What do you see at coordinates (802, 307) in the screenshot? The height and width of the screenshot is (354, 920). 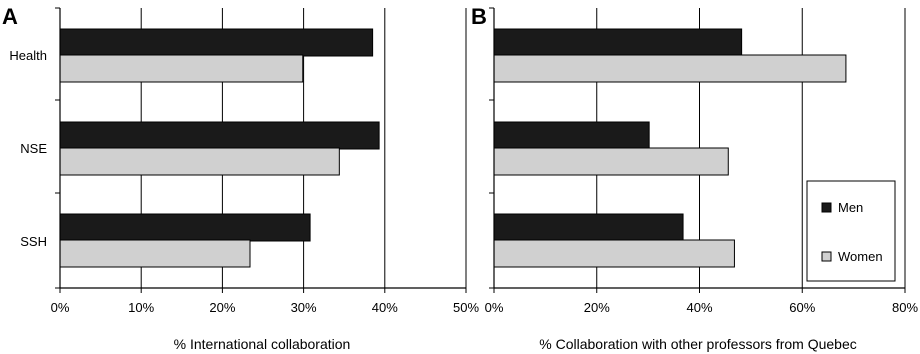 I see `panel-b-x-tick-label: 60%` at bounding box center [802, 307].